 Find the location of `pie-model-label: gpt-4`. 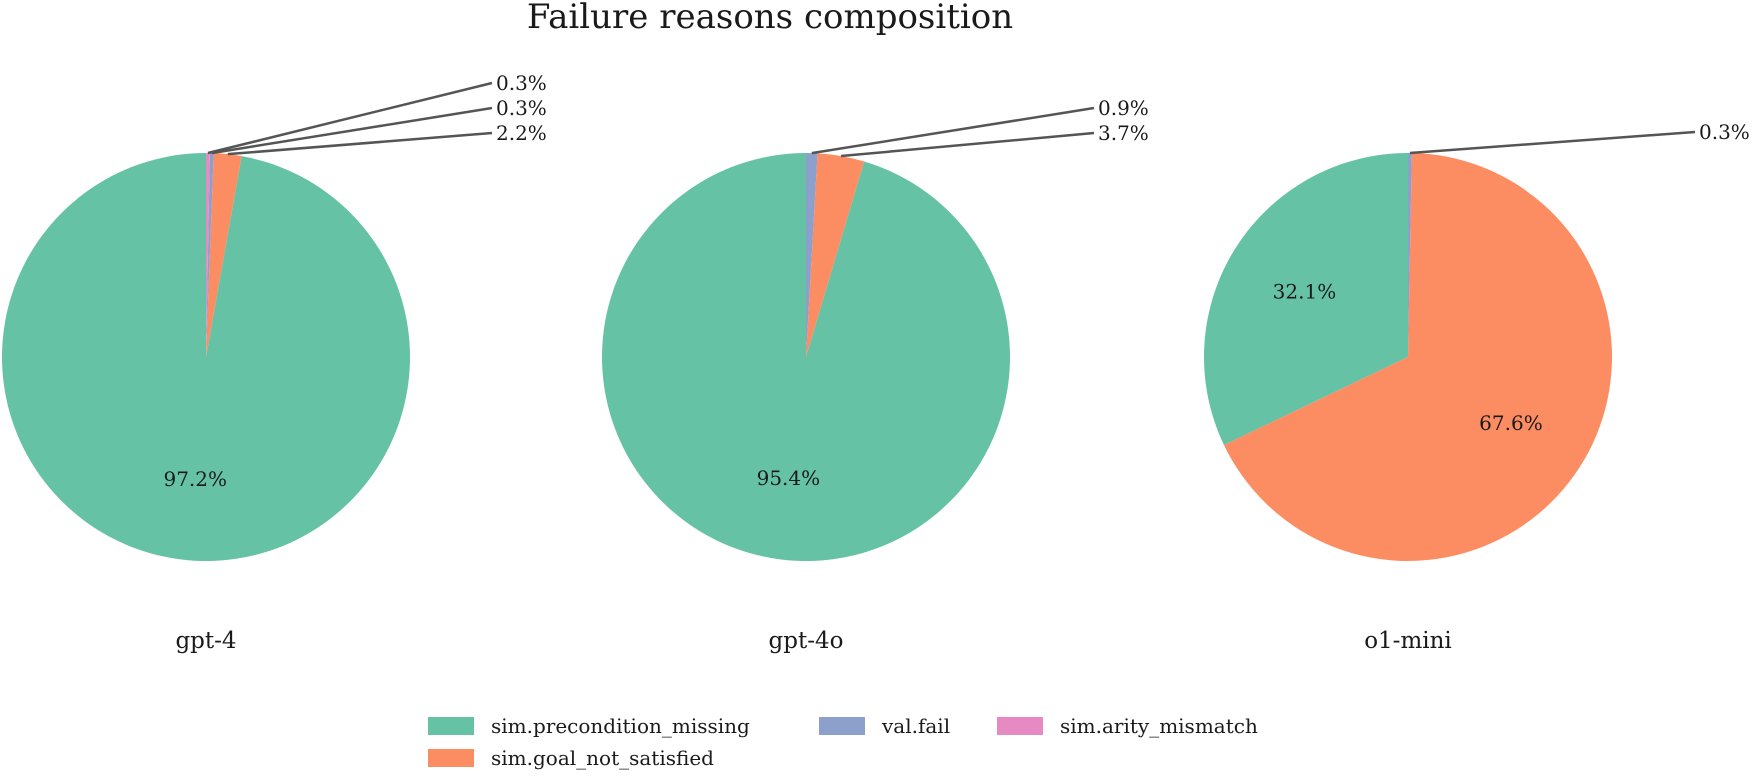

pie-model-label: gpt-4 is located at coordinates (205, 641).